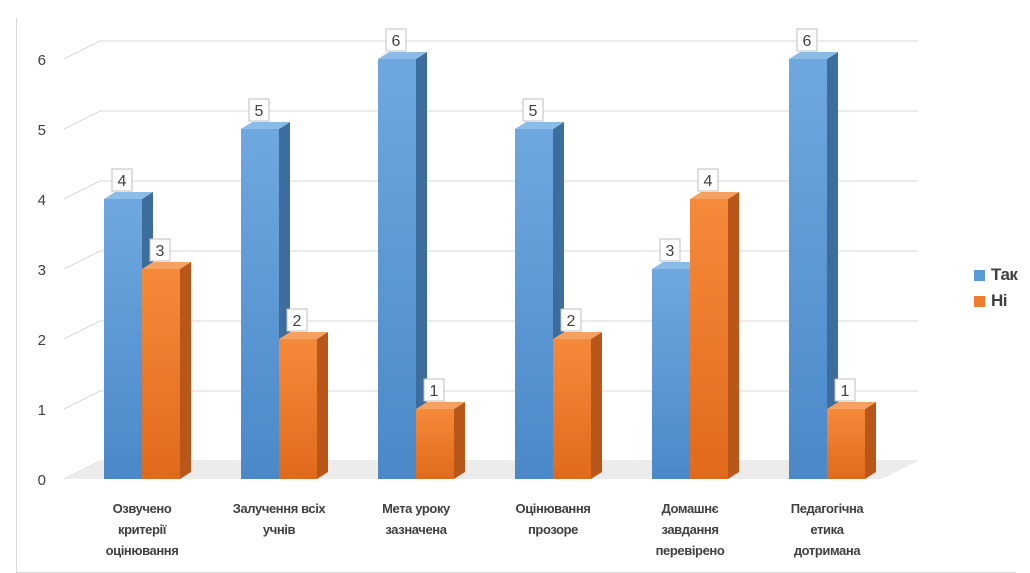  What do you see at coordinates (142, 529) in the screenshot?
I see `category-label: Озвучено критерії оцінювання` at bounding box center [142, 529].